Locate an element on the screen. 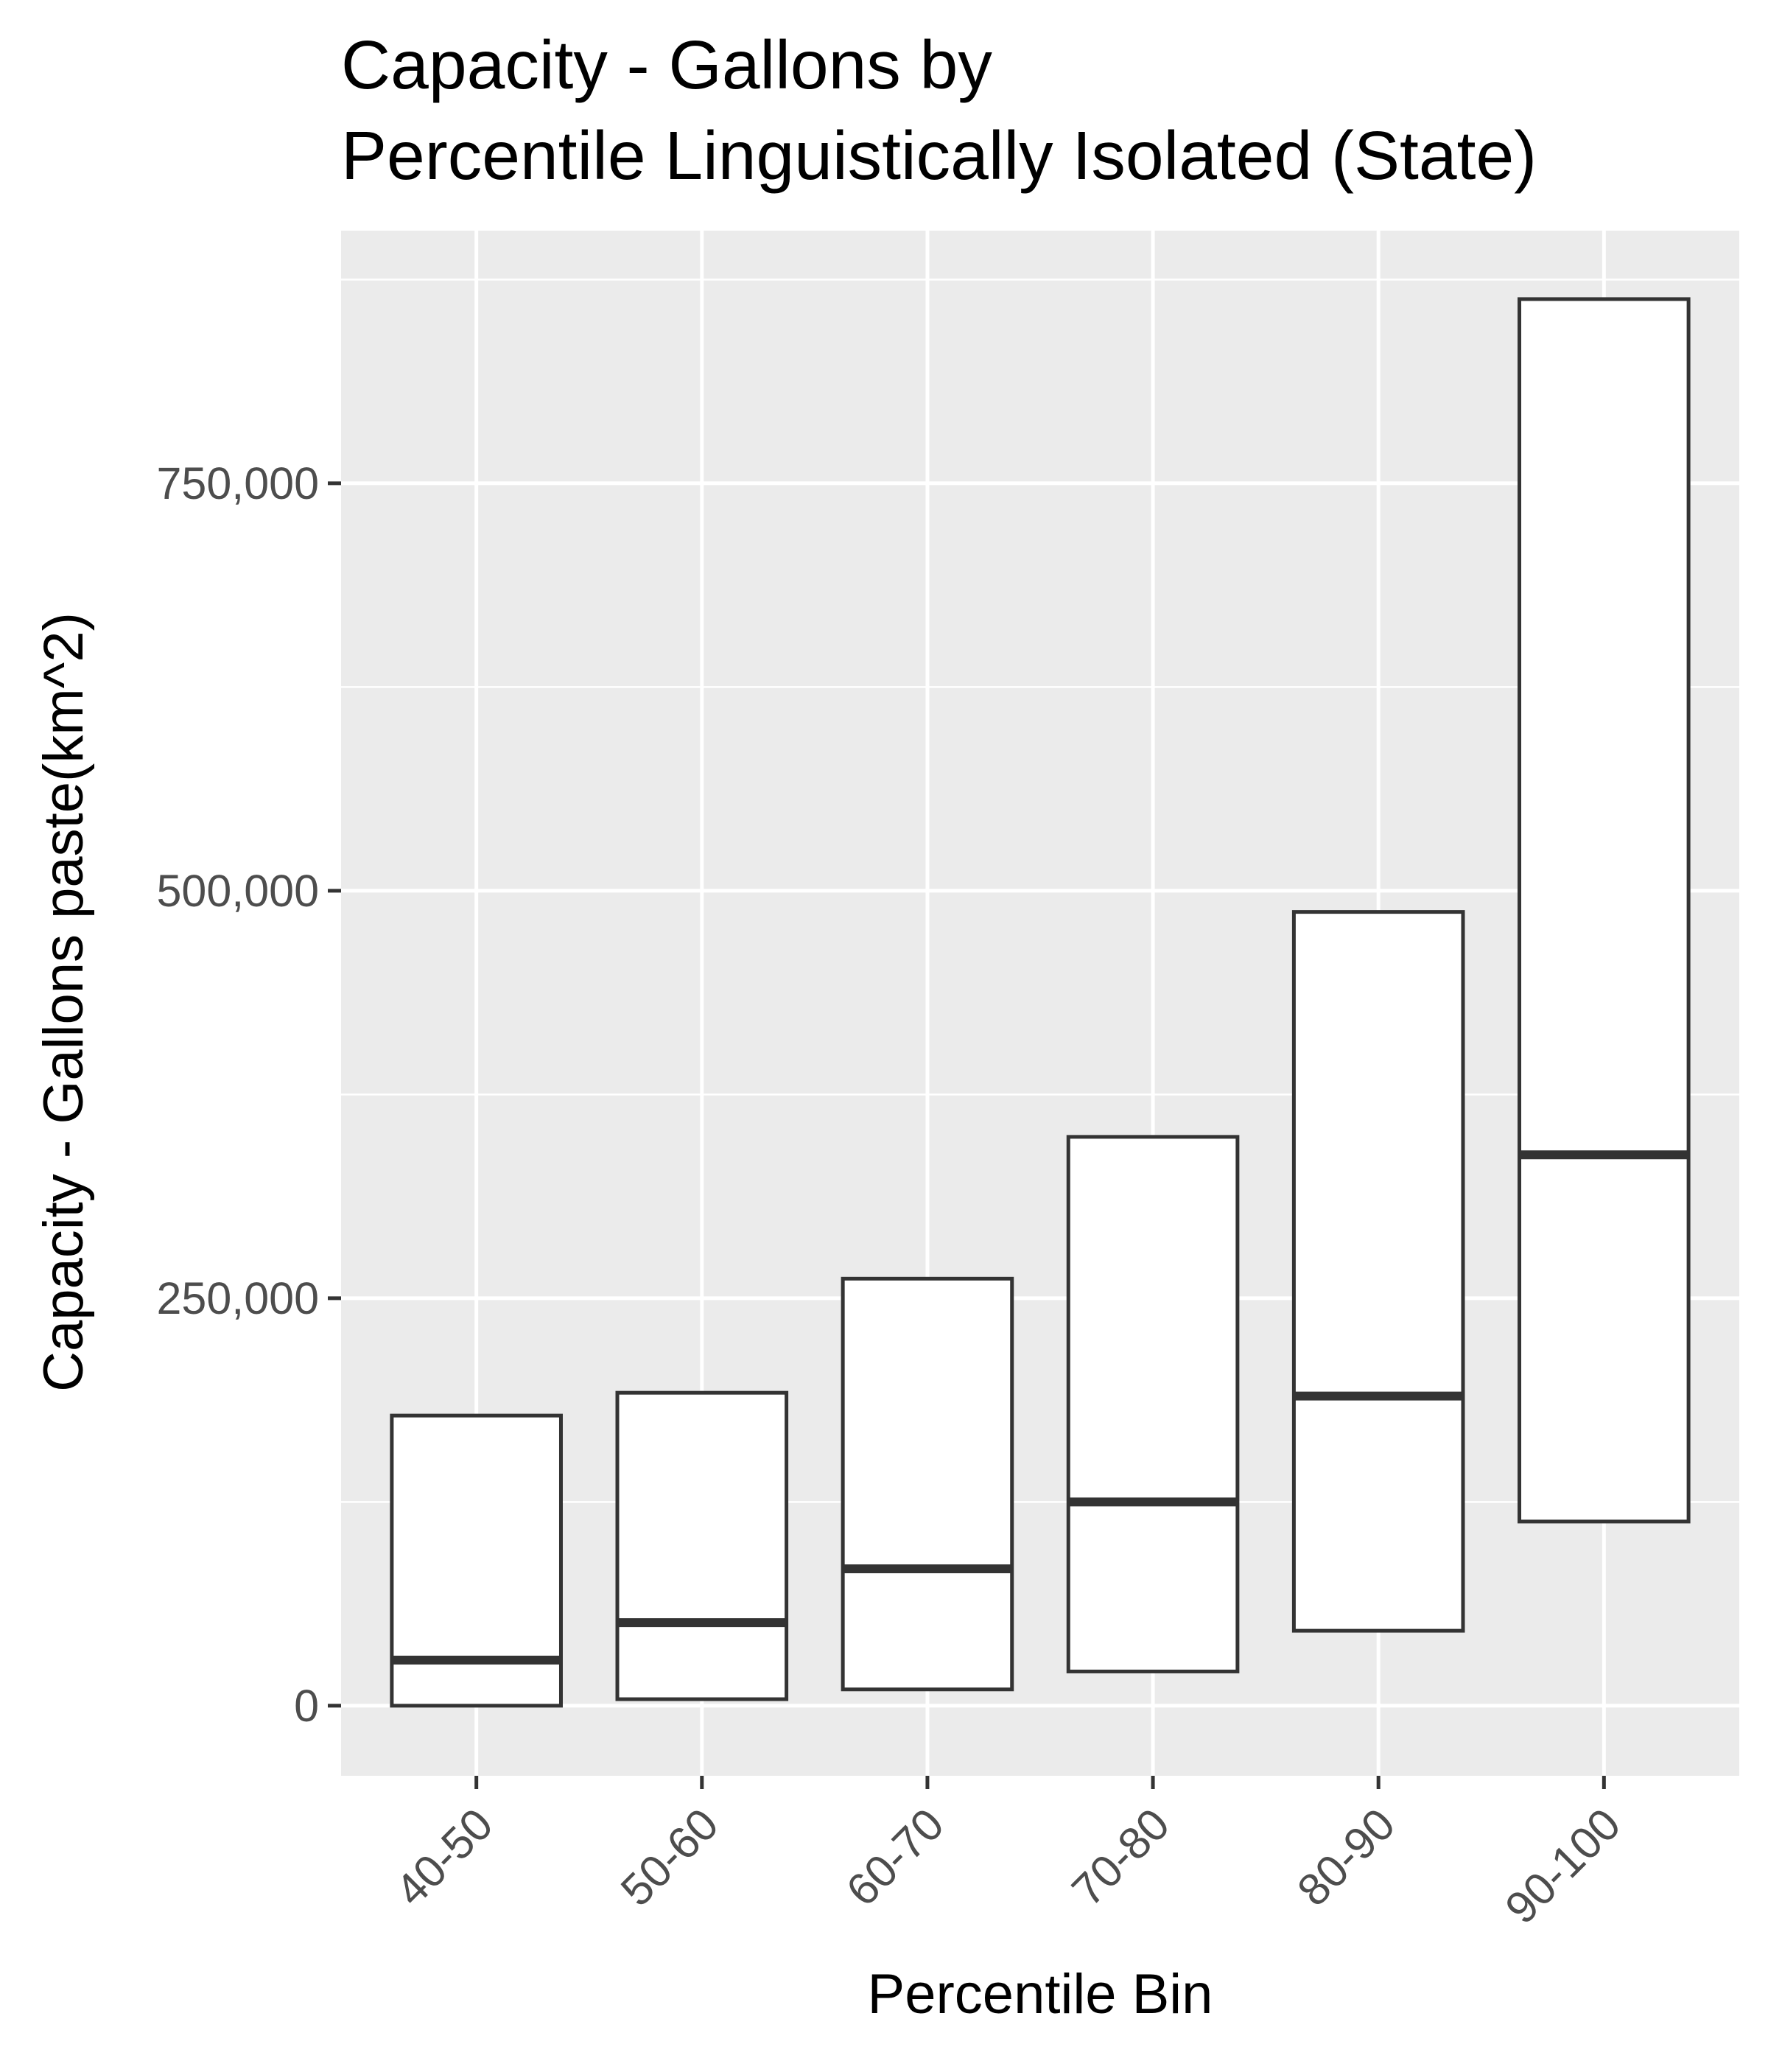  y-tick-label: 250,000 is located at coordinates (238, 1298).